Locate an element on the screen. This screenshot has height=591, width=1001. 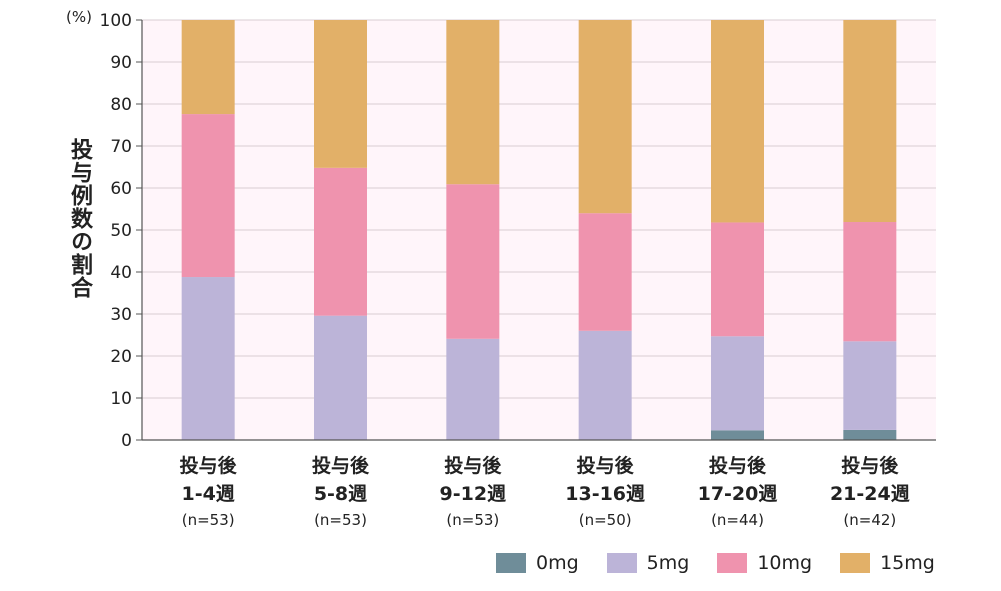
category-label-line3: (n=50) is located at coordinates (605, 520).